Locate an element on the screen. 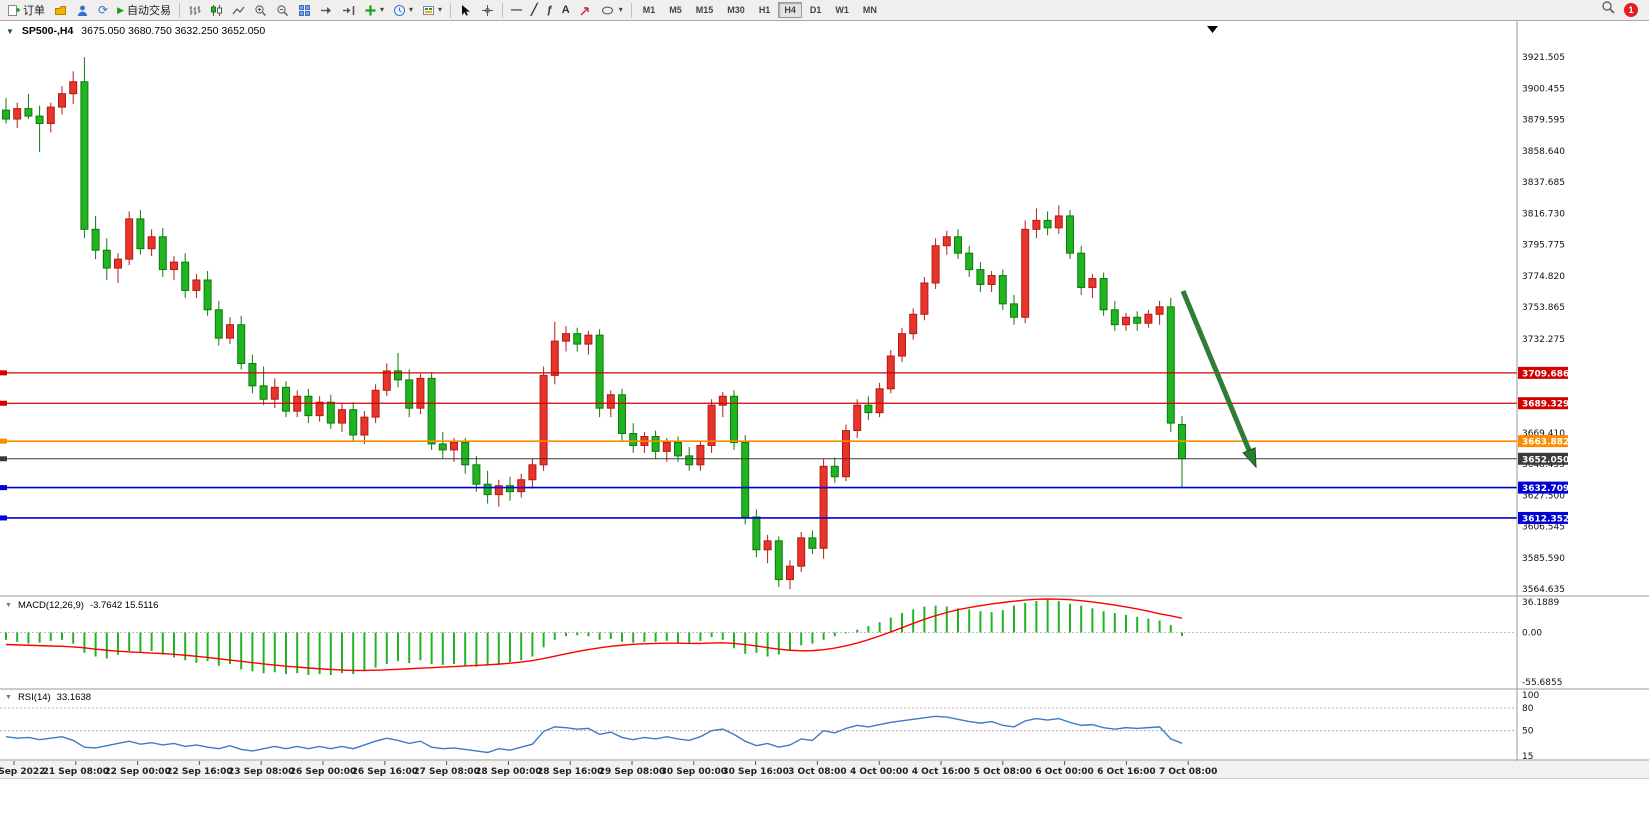 The height and width of the screenshot is (820, 1649). fibonacci-tool-button: ƒ is located at coordinates (550, 10).